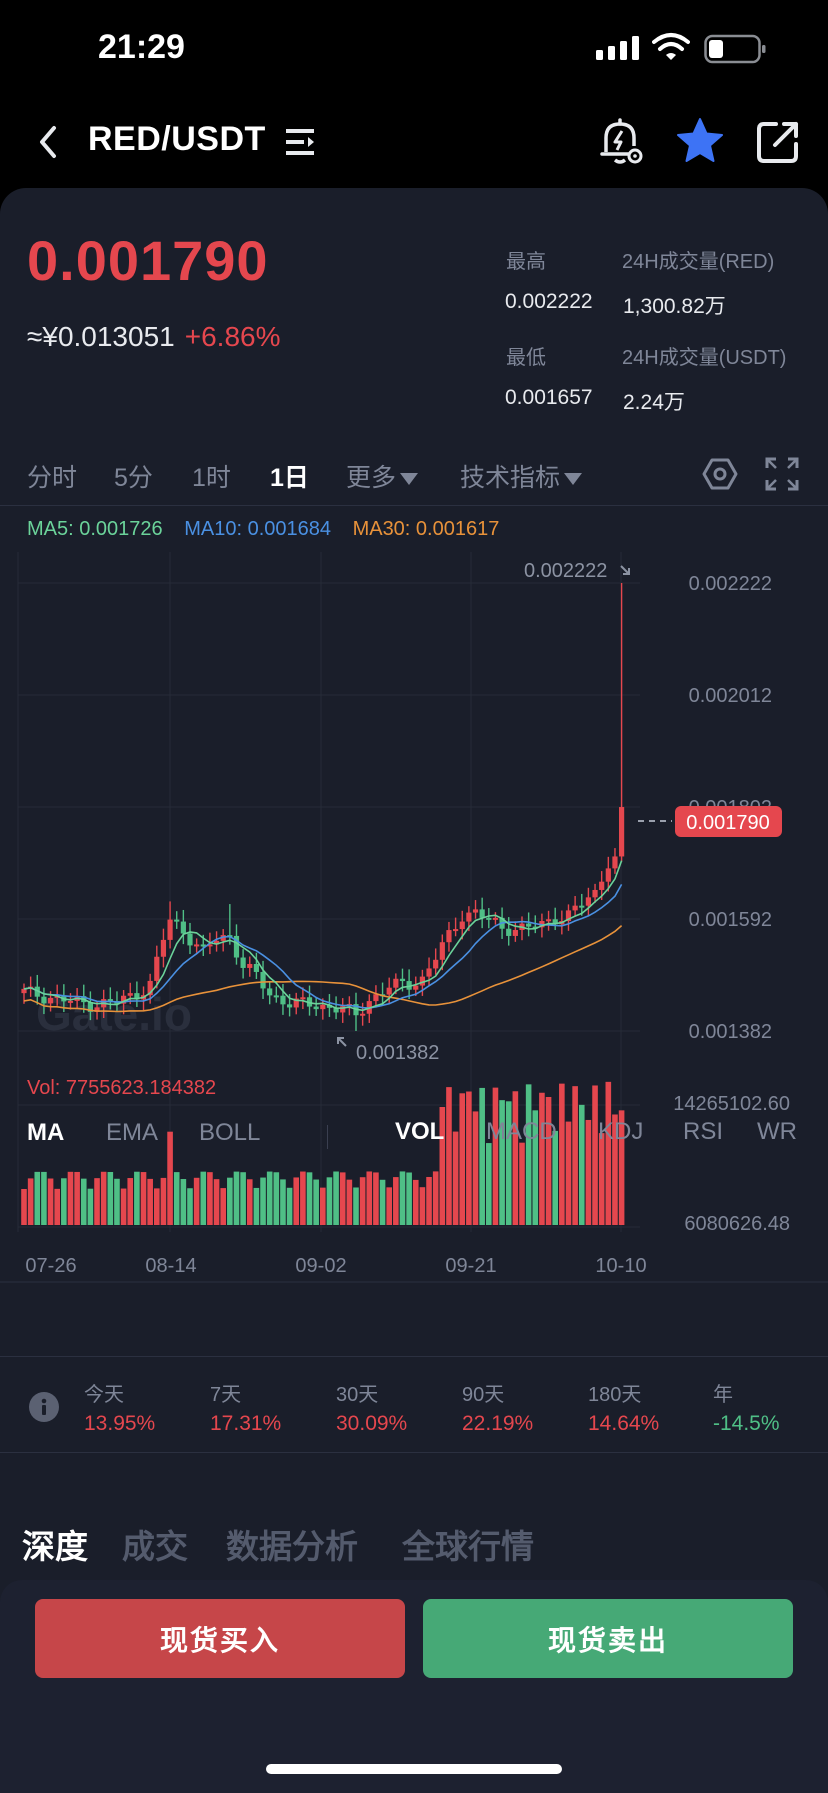 Image resolution: width=828 pixels, height=1793 pixels. What do you see at coordinates (526, 358) in the screenshot?
I see `low-label: 最低` at bounding box center [526, 358].